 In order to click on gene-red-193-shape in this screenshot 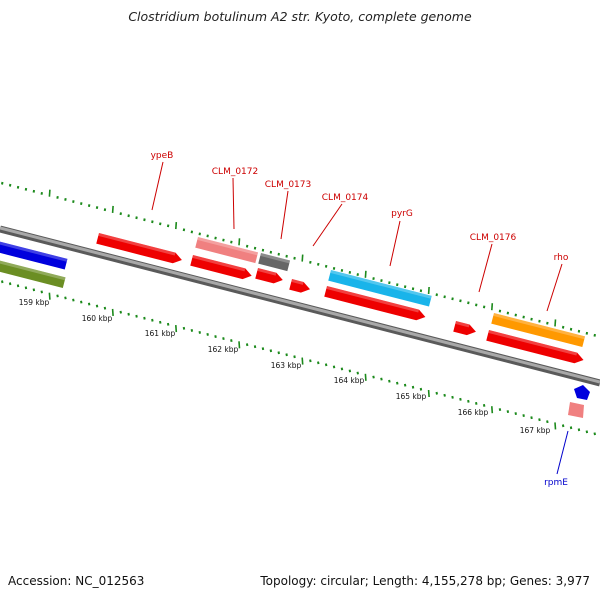, I will do `click(221, 267)`.